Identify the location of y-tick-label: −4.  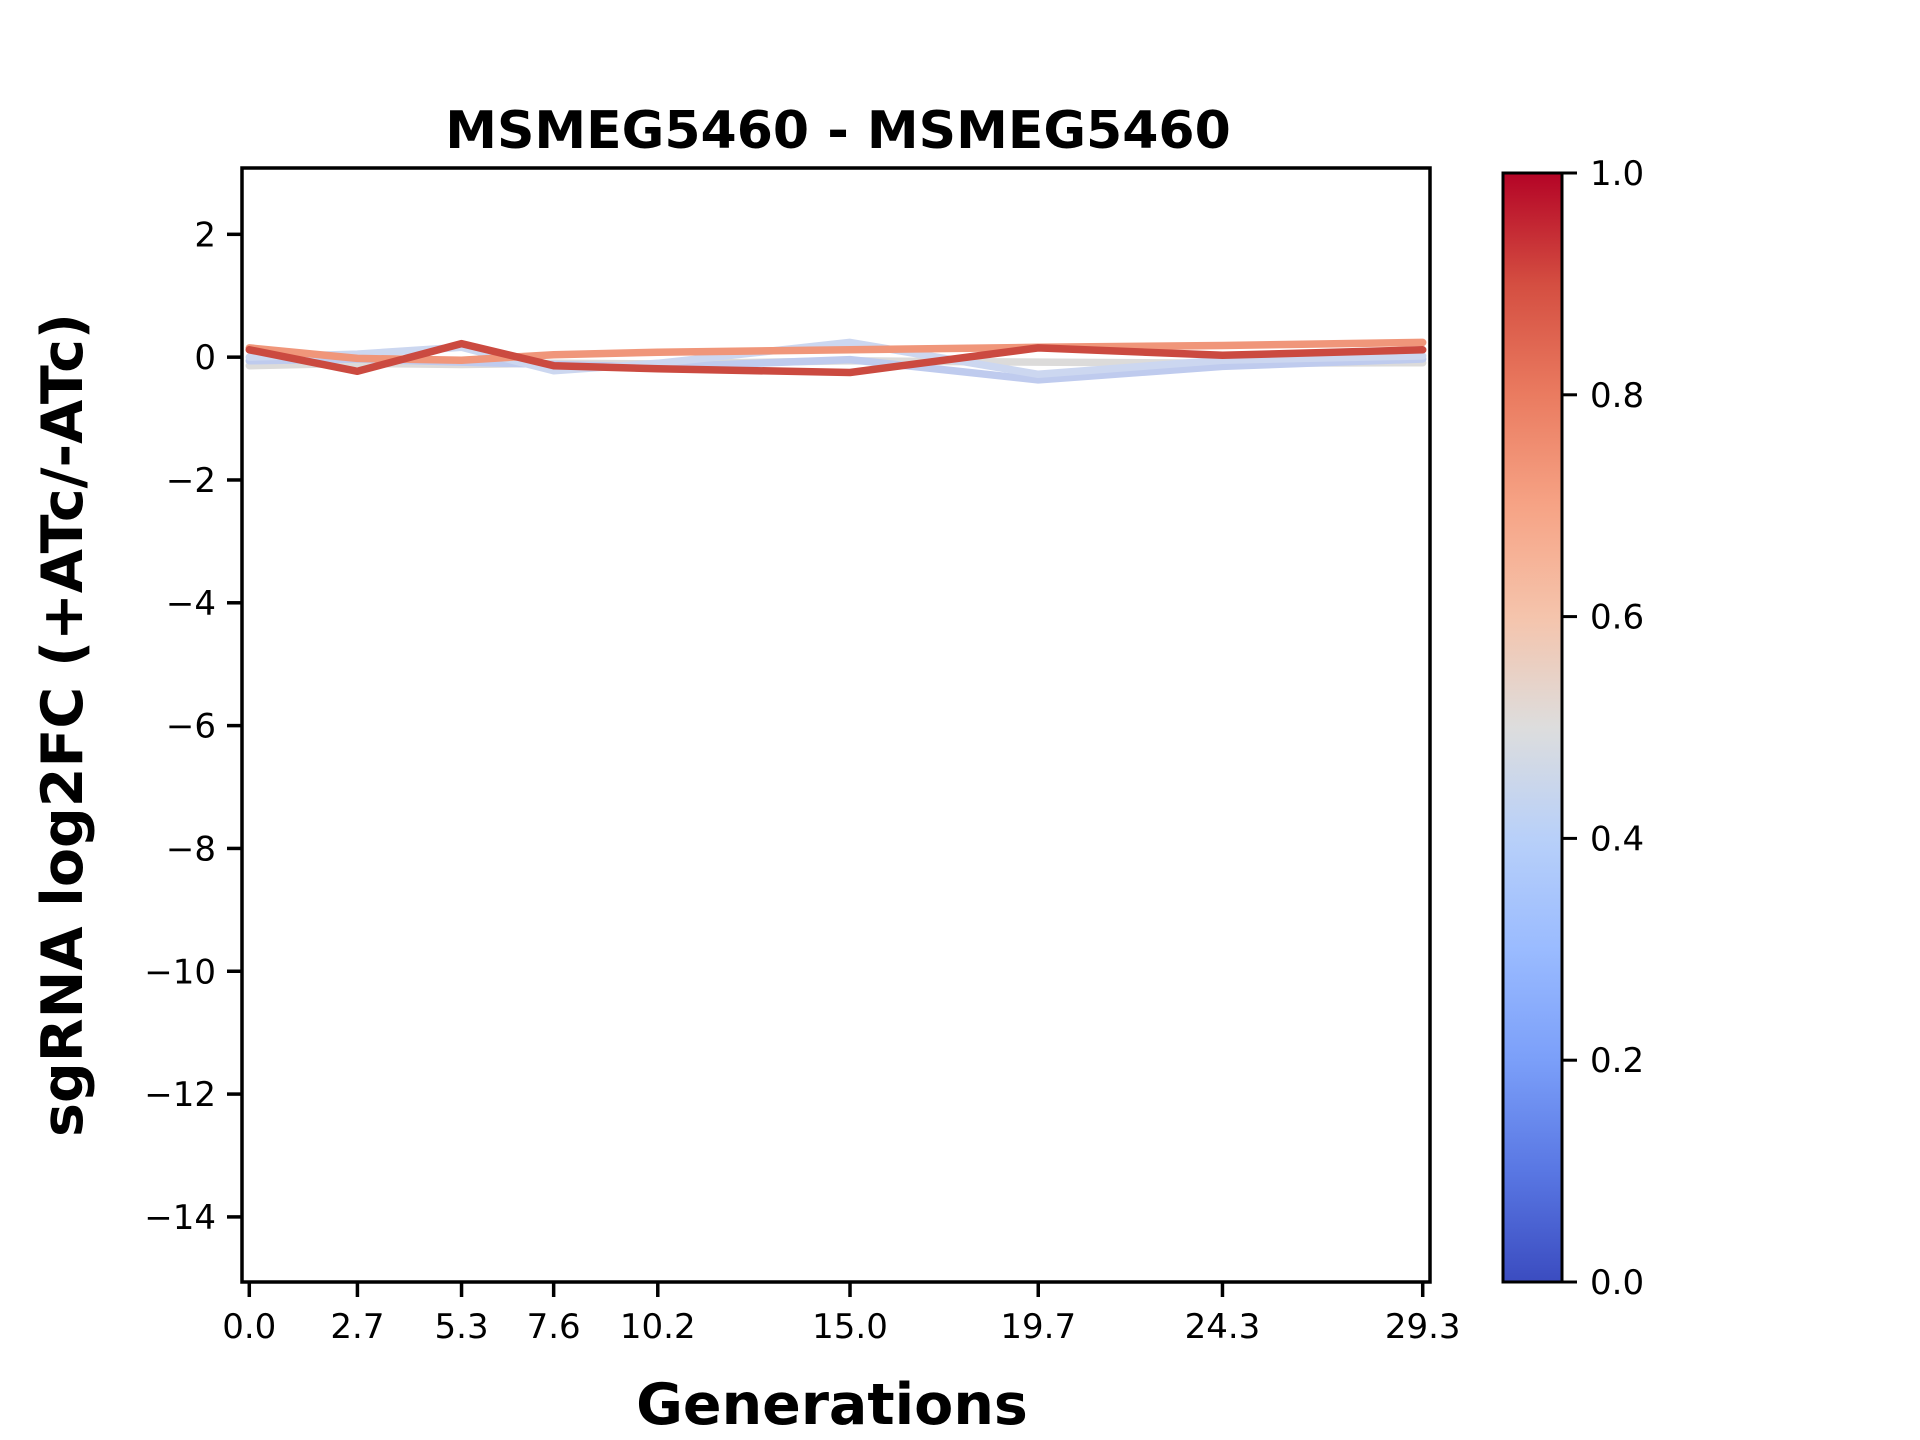
(191, 604).